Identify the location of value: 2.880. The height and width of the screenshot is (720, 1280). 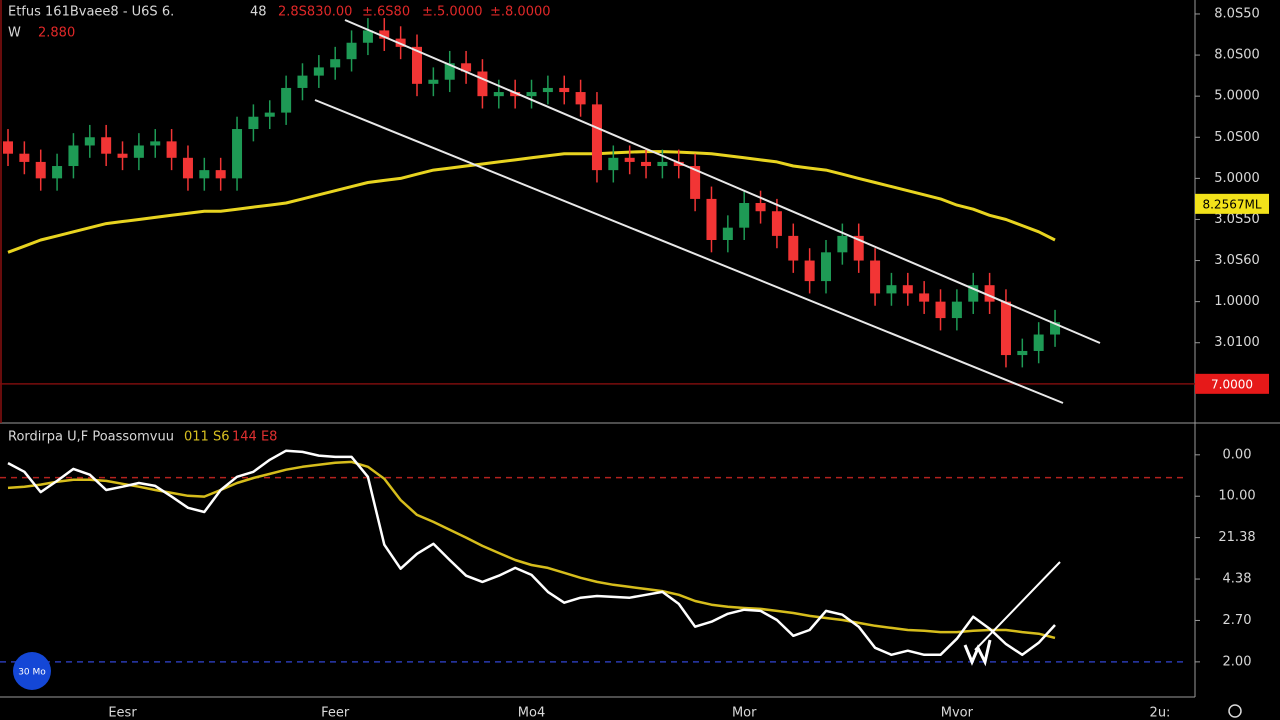
(56, 33).